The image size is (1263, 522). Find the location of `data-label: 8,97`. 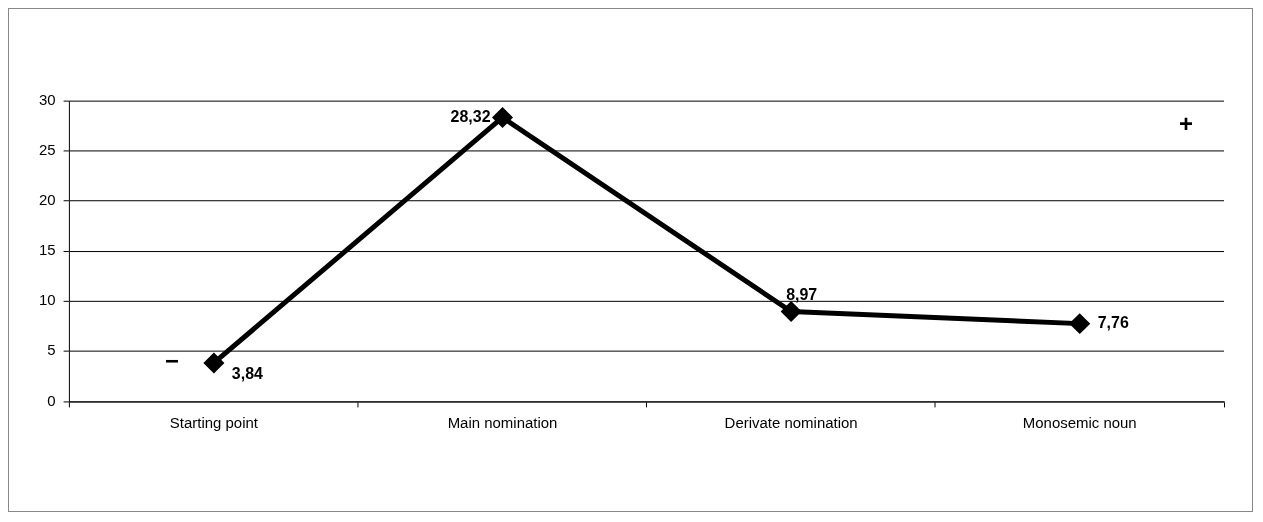

data-label: 8,97 is located at coordinates (802, 294).